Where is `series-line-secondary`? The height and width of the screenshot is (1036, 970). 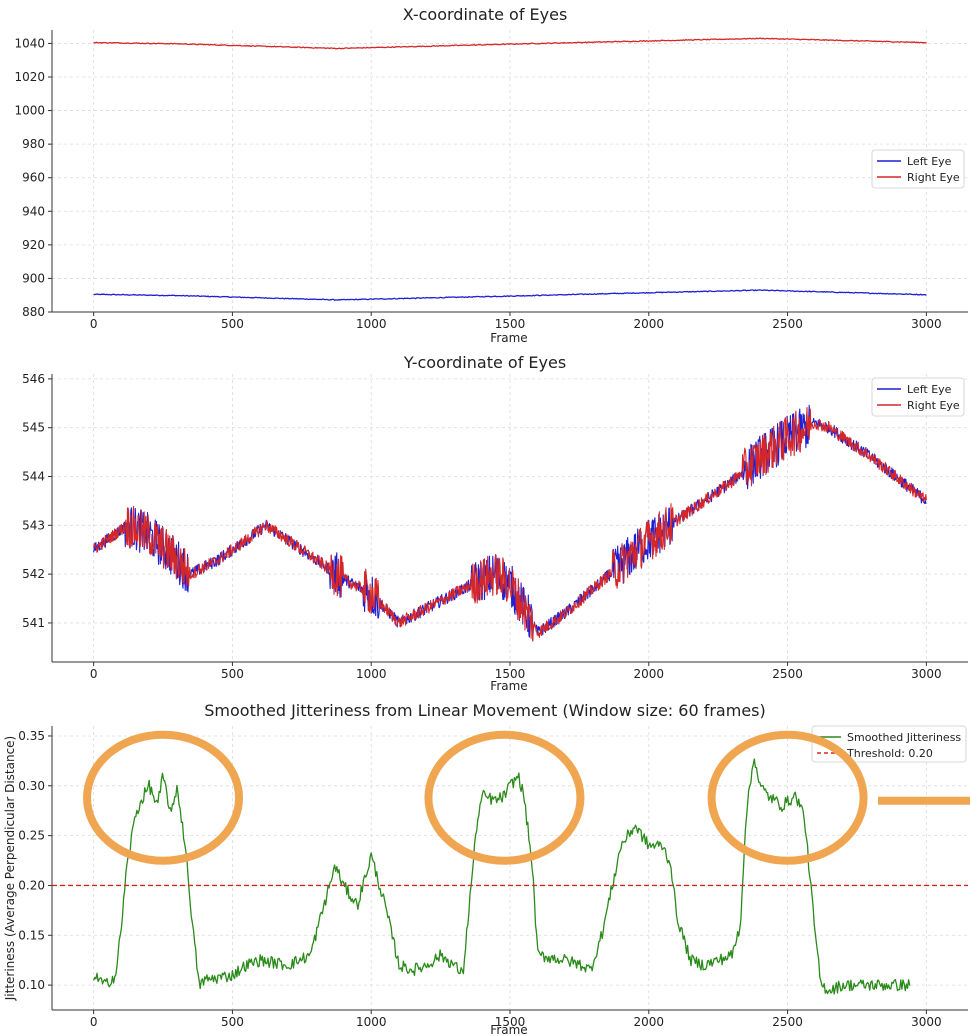
series-line-secondary is located at coordinates (510, 43).